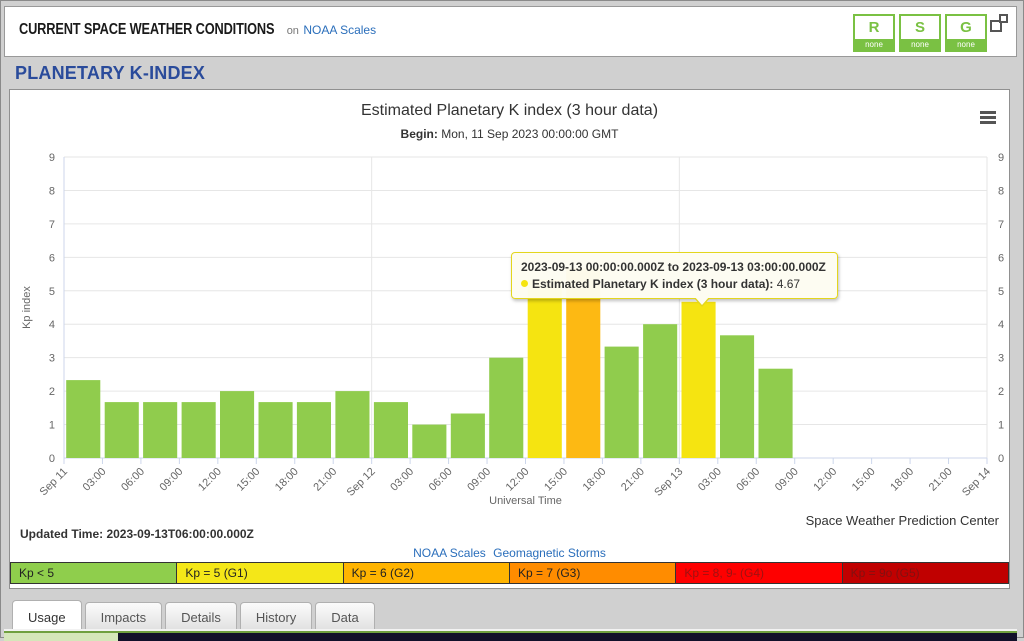 Image resolution: width=1024 pixels, height=641 pixels. I want to click on g-scale-badge: G none, so click(966, 33).